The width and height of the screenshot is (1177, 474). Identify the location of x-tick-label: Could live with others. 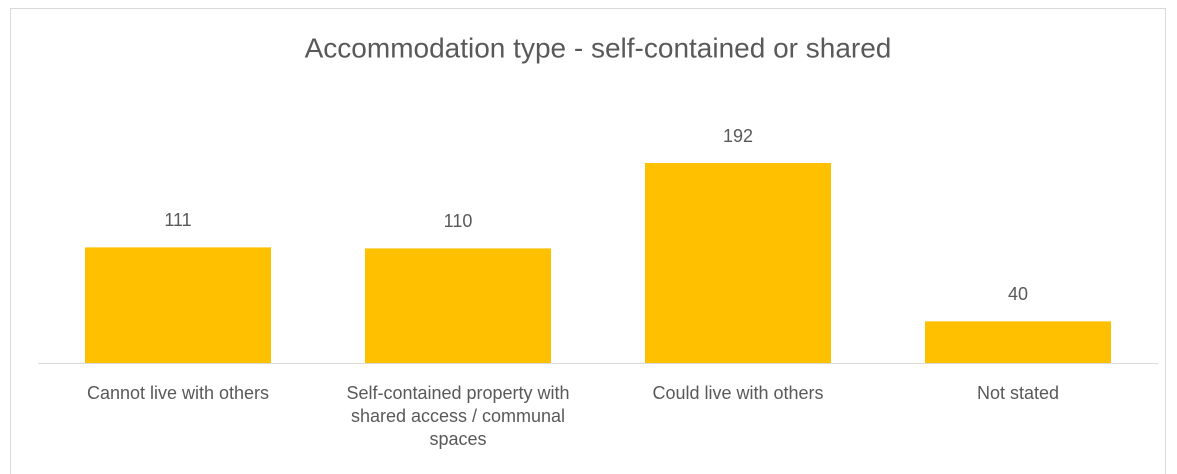
(738, 393).